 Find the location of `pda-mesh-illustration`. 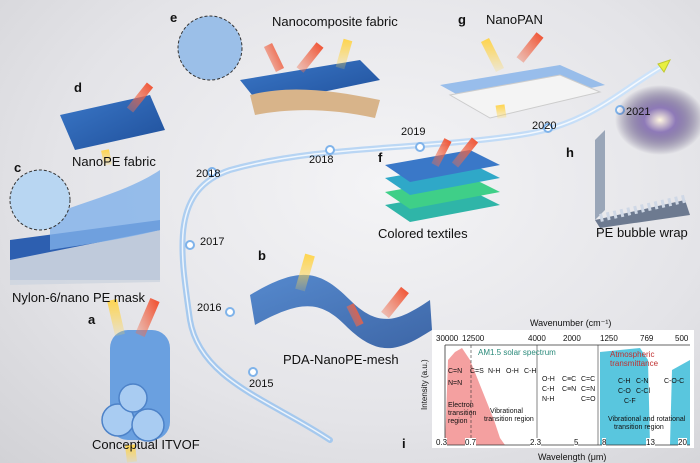

pda-mesh-illustration is located at coordinates (341, 301).